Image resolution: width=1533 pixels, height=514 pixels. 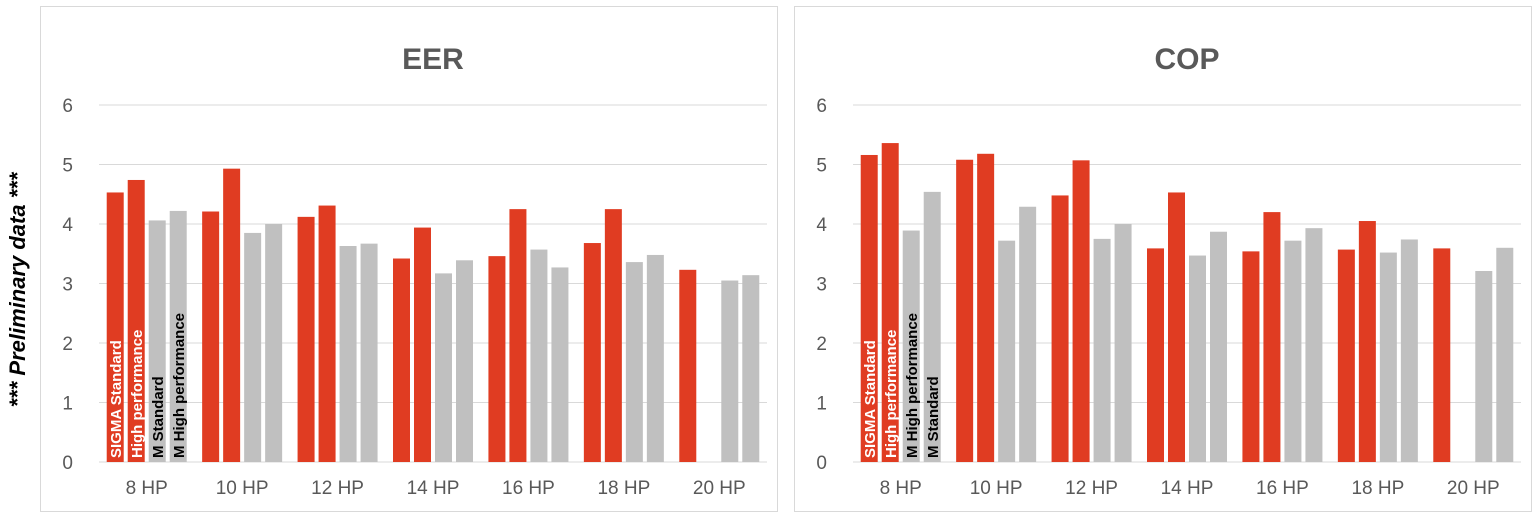 What do you see at coordinates (821, 106) in the screenshot?
I see `cop-y-tick-label: 6` at bounding box center [821, 106].